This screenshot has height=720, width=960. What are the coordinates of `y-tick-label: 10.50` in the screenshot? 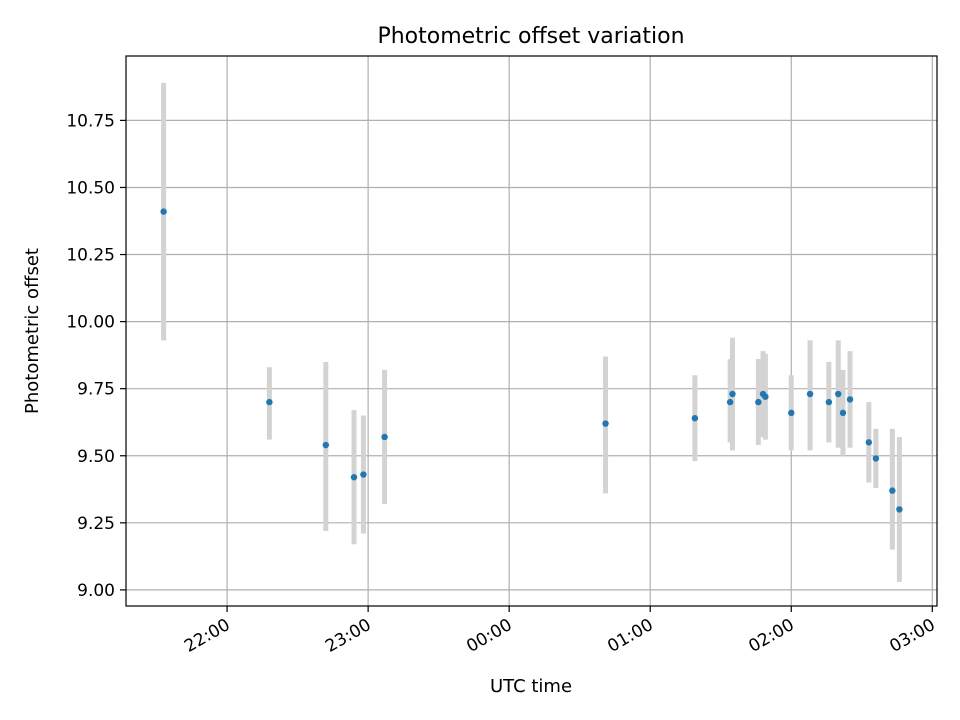 It's located at (90, 188).